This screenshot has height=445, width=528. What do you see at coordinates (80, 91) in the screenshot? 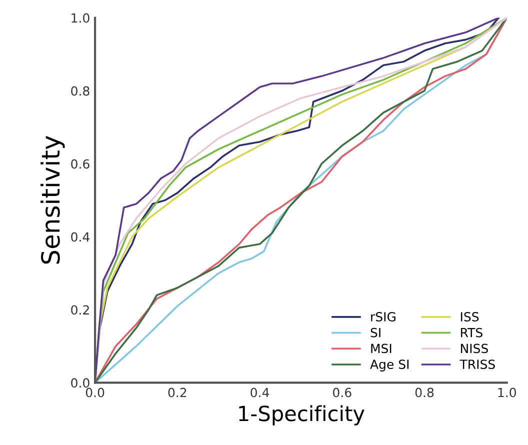
I see `y-tick-label: 0.8` at bounding box center [80, 91].